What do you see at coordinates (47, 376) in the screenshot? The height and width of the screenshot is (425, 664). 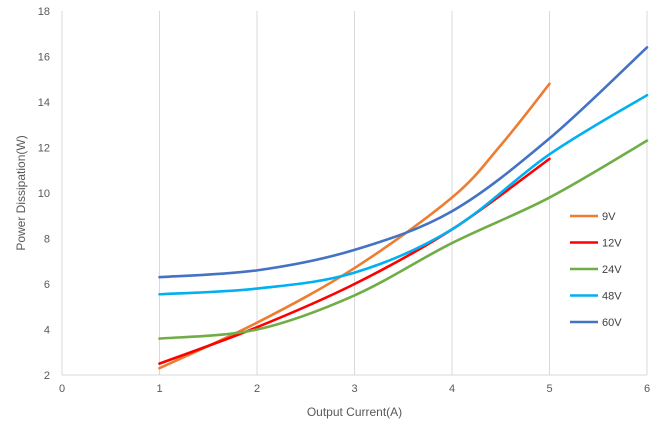 I see `y-tick-label: 2` at bounding box center [47, 376].